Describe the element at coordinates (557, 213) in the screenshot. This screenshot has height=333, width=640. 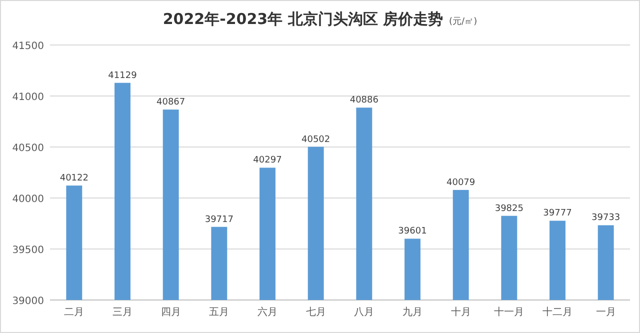
I see `data-label: 39777` at that location.